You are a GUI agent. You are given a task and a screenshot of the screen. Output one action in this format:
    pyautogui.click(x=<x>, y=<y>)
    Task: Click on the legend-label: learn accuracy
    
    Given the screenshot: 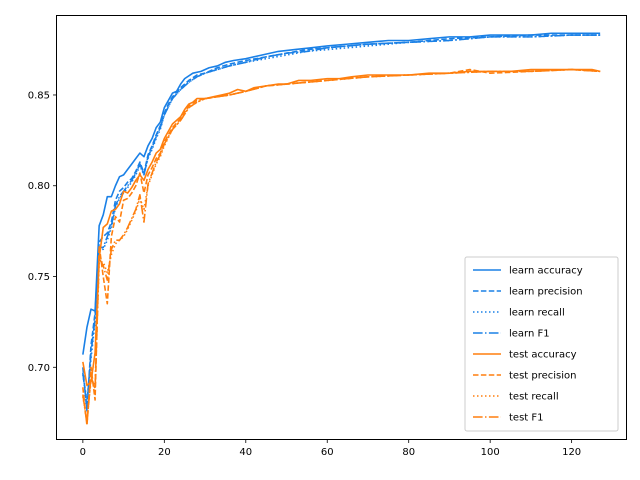 What is the action you would take?
    pyautogui.click(x=546, y=271)
    